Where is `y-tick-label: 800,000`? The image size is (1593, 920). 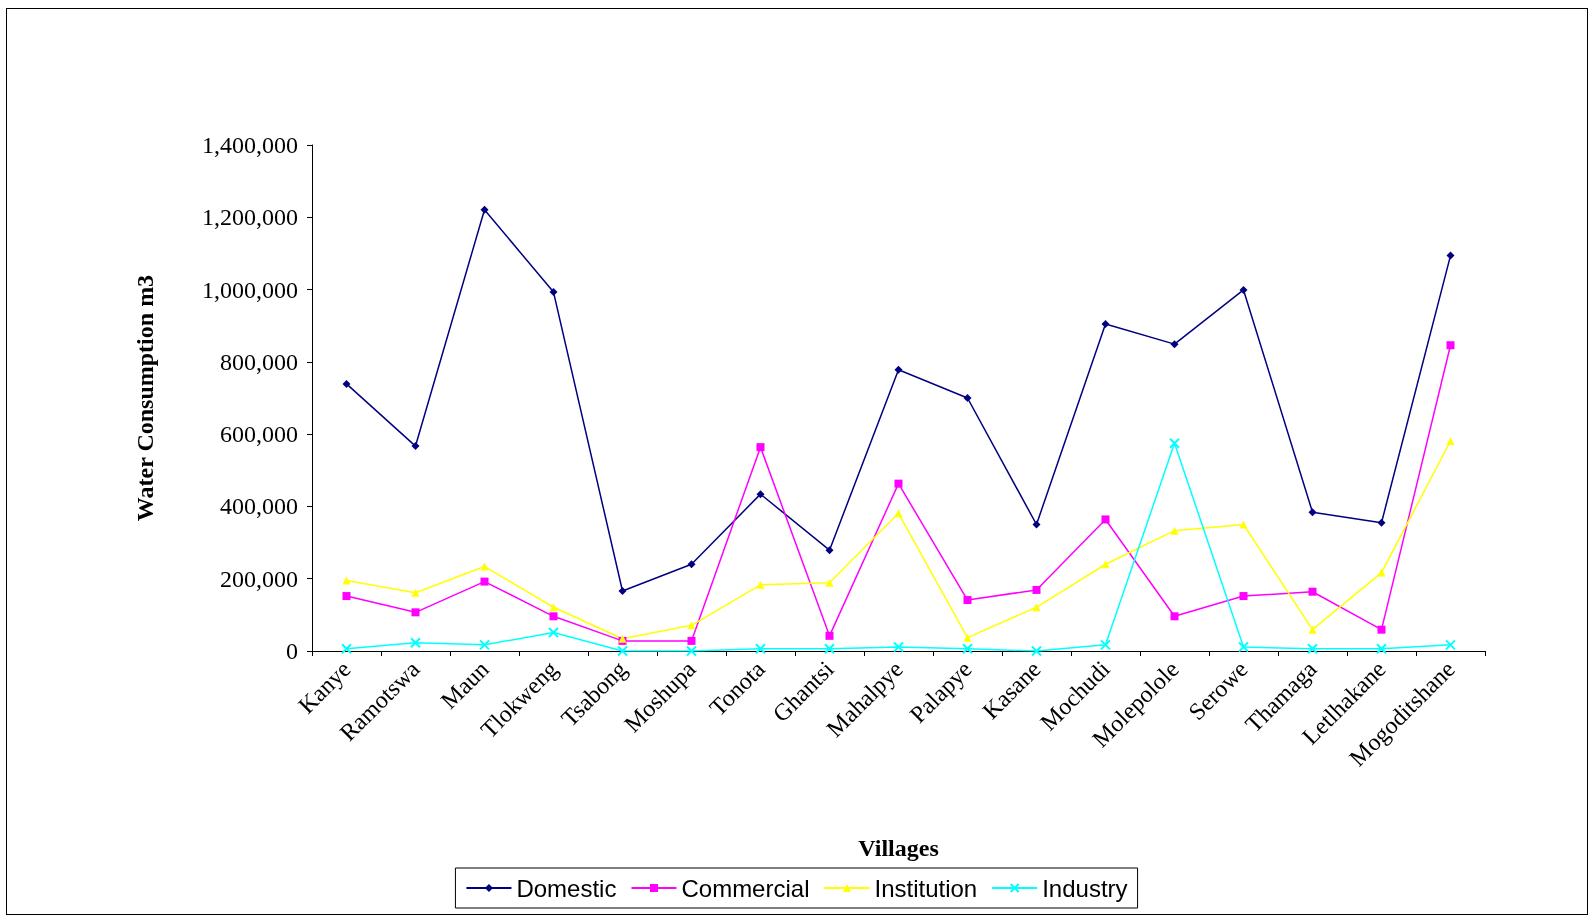 y-tick-label: 800,000 is located at coordinates (259, 361).